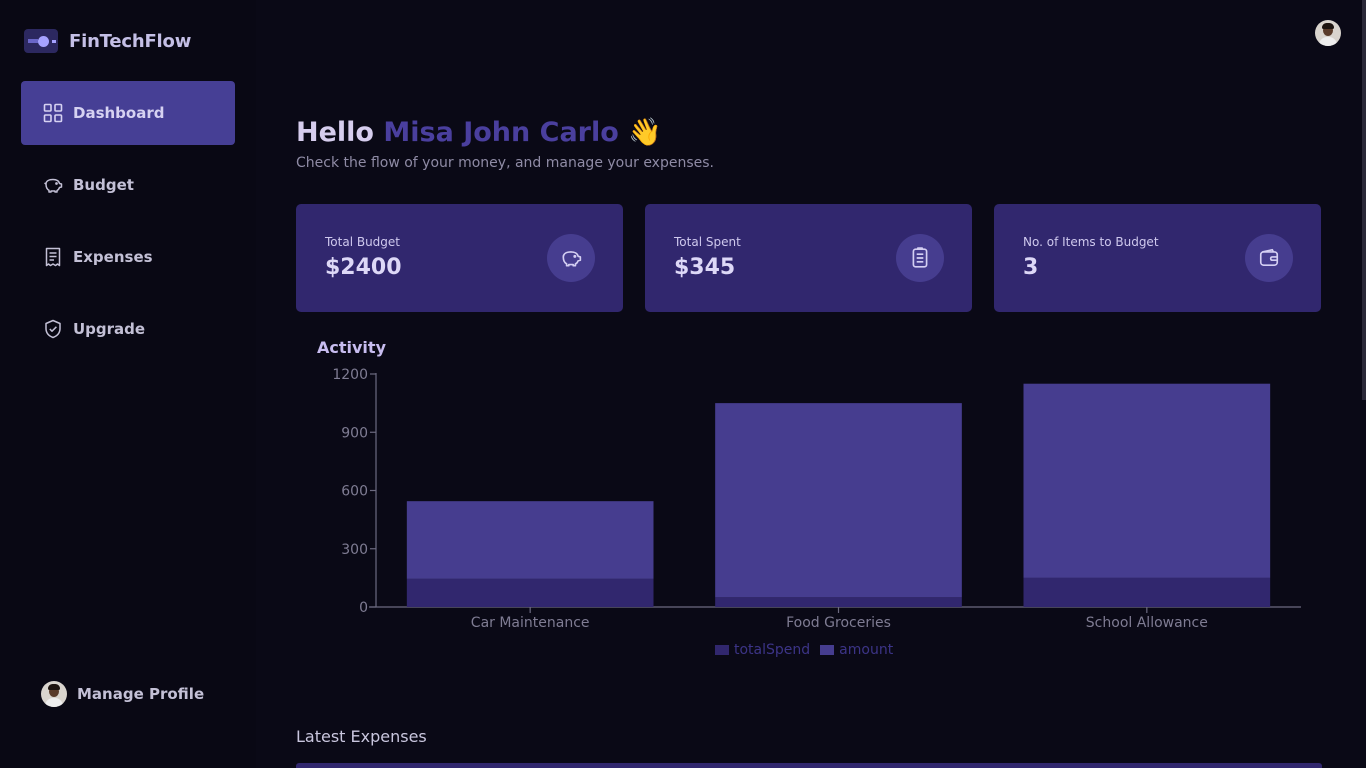  What do you see at coordinates (838, 623) in the screenshot?
I see `x-tick-label: Food Groceries` at bounding box center [838, 623].